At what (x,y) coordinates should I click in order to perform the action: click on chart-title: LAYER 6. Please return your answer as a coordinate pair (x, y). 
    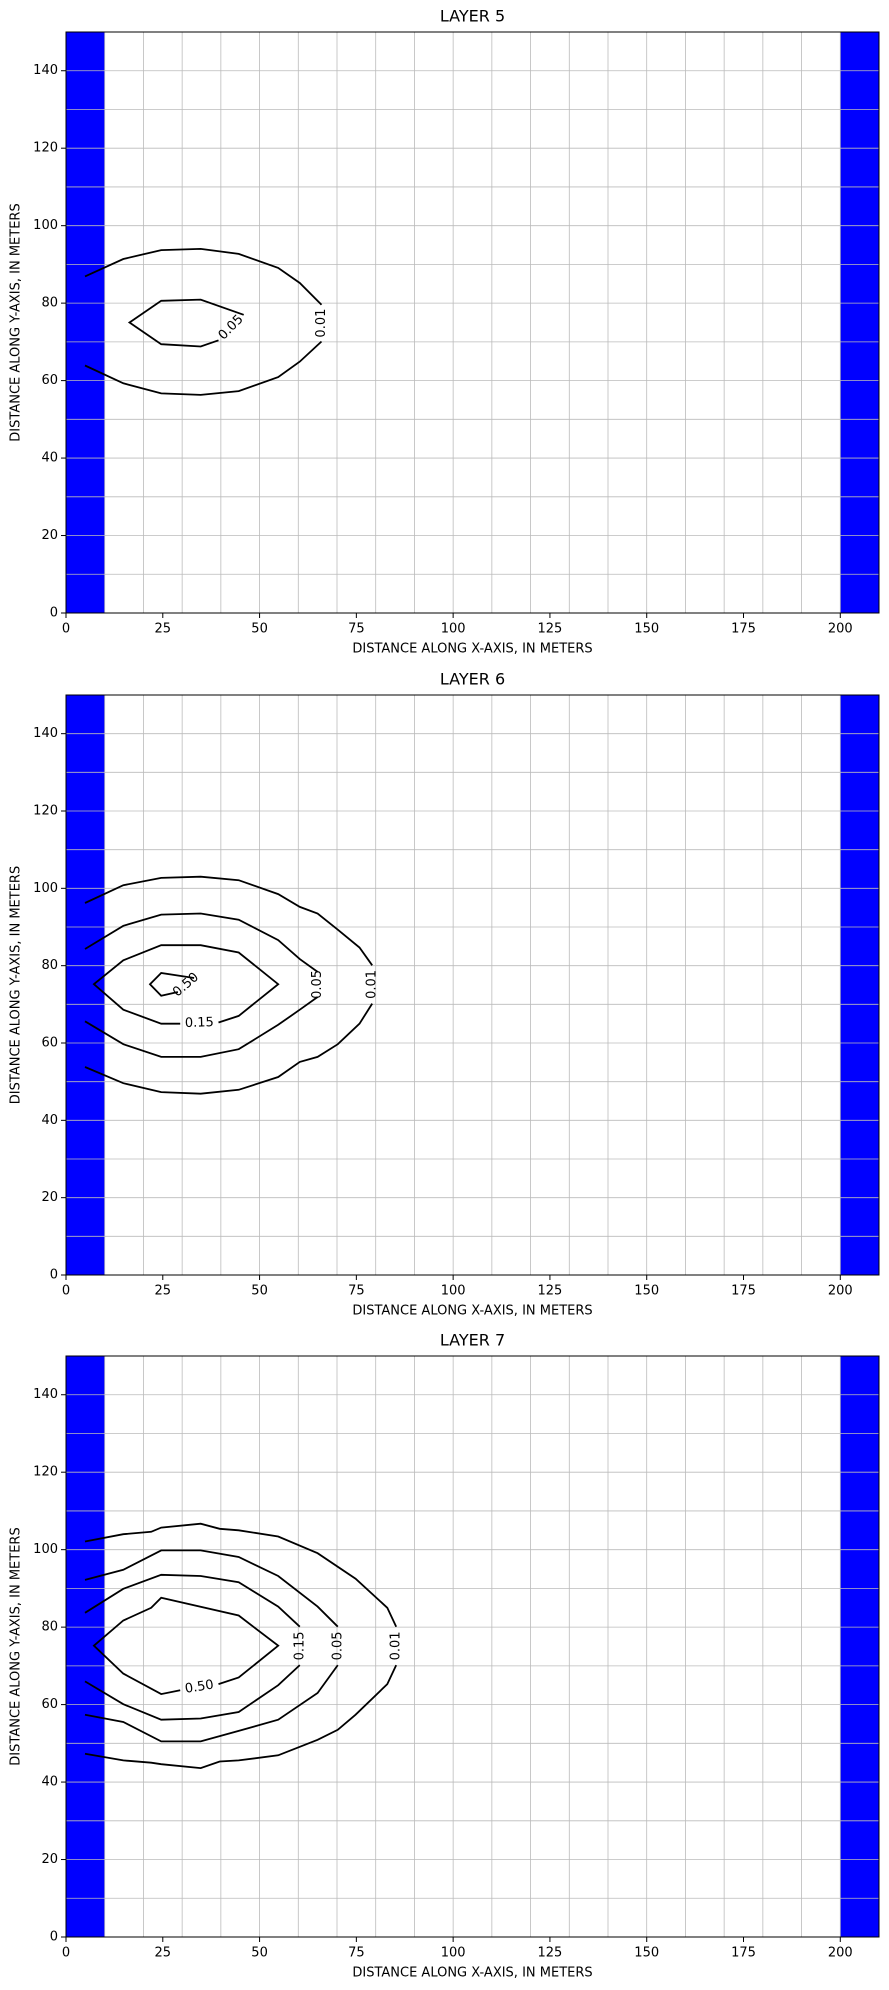
    Looking at the image, I should click on (472, 679).